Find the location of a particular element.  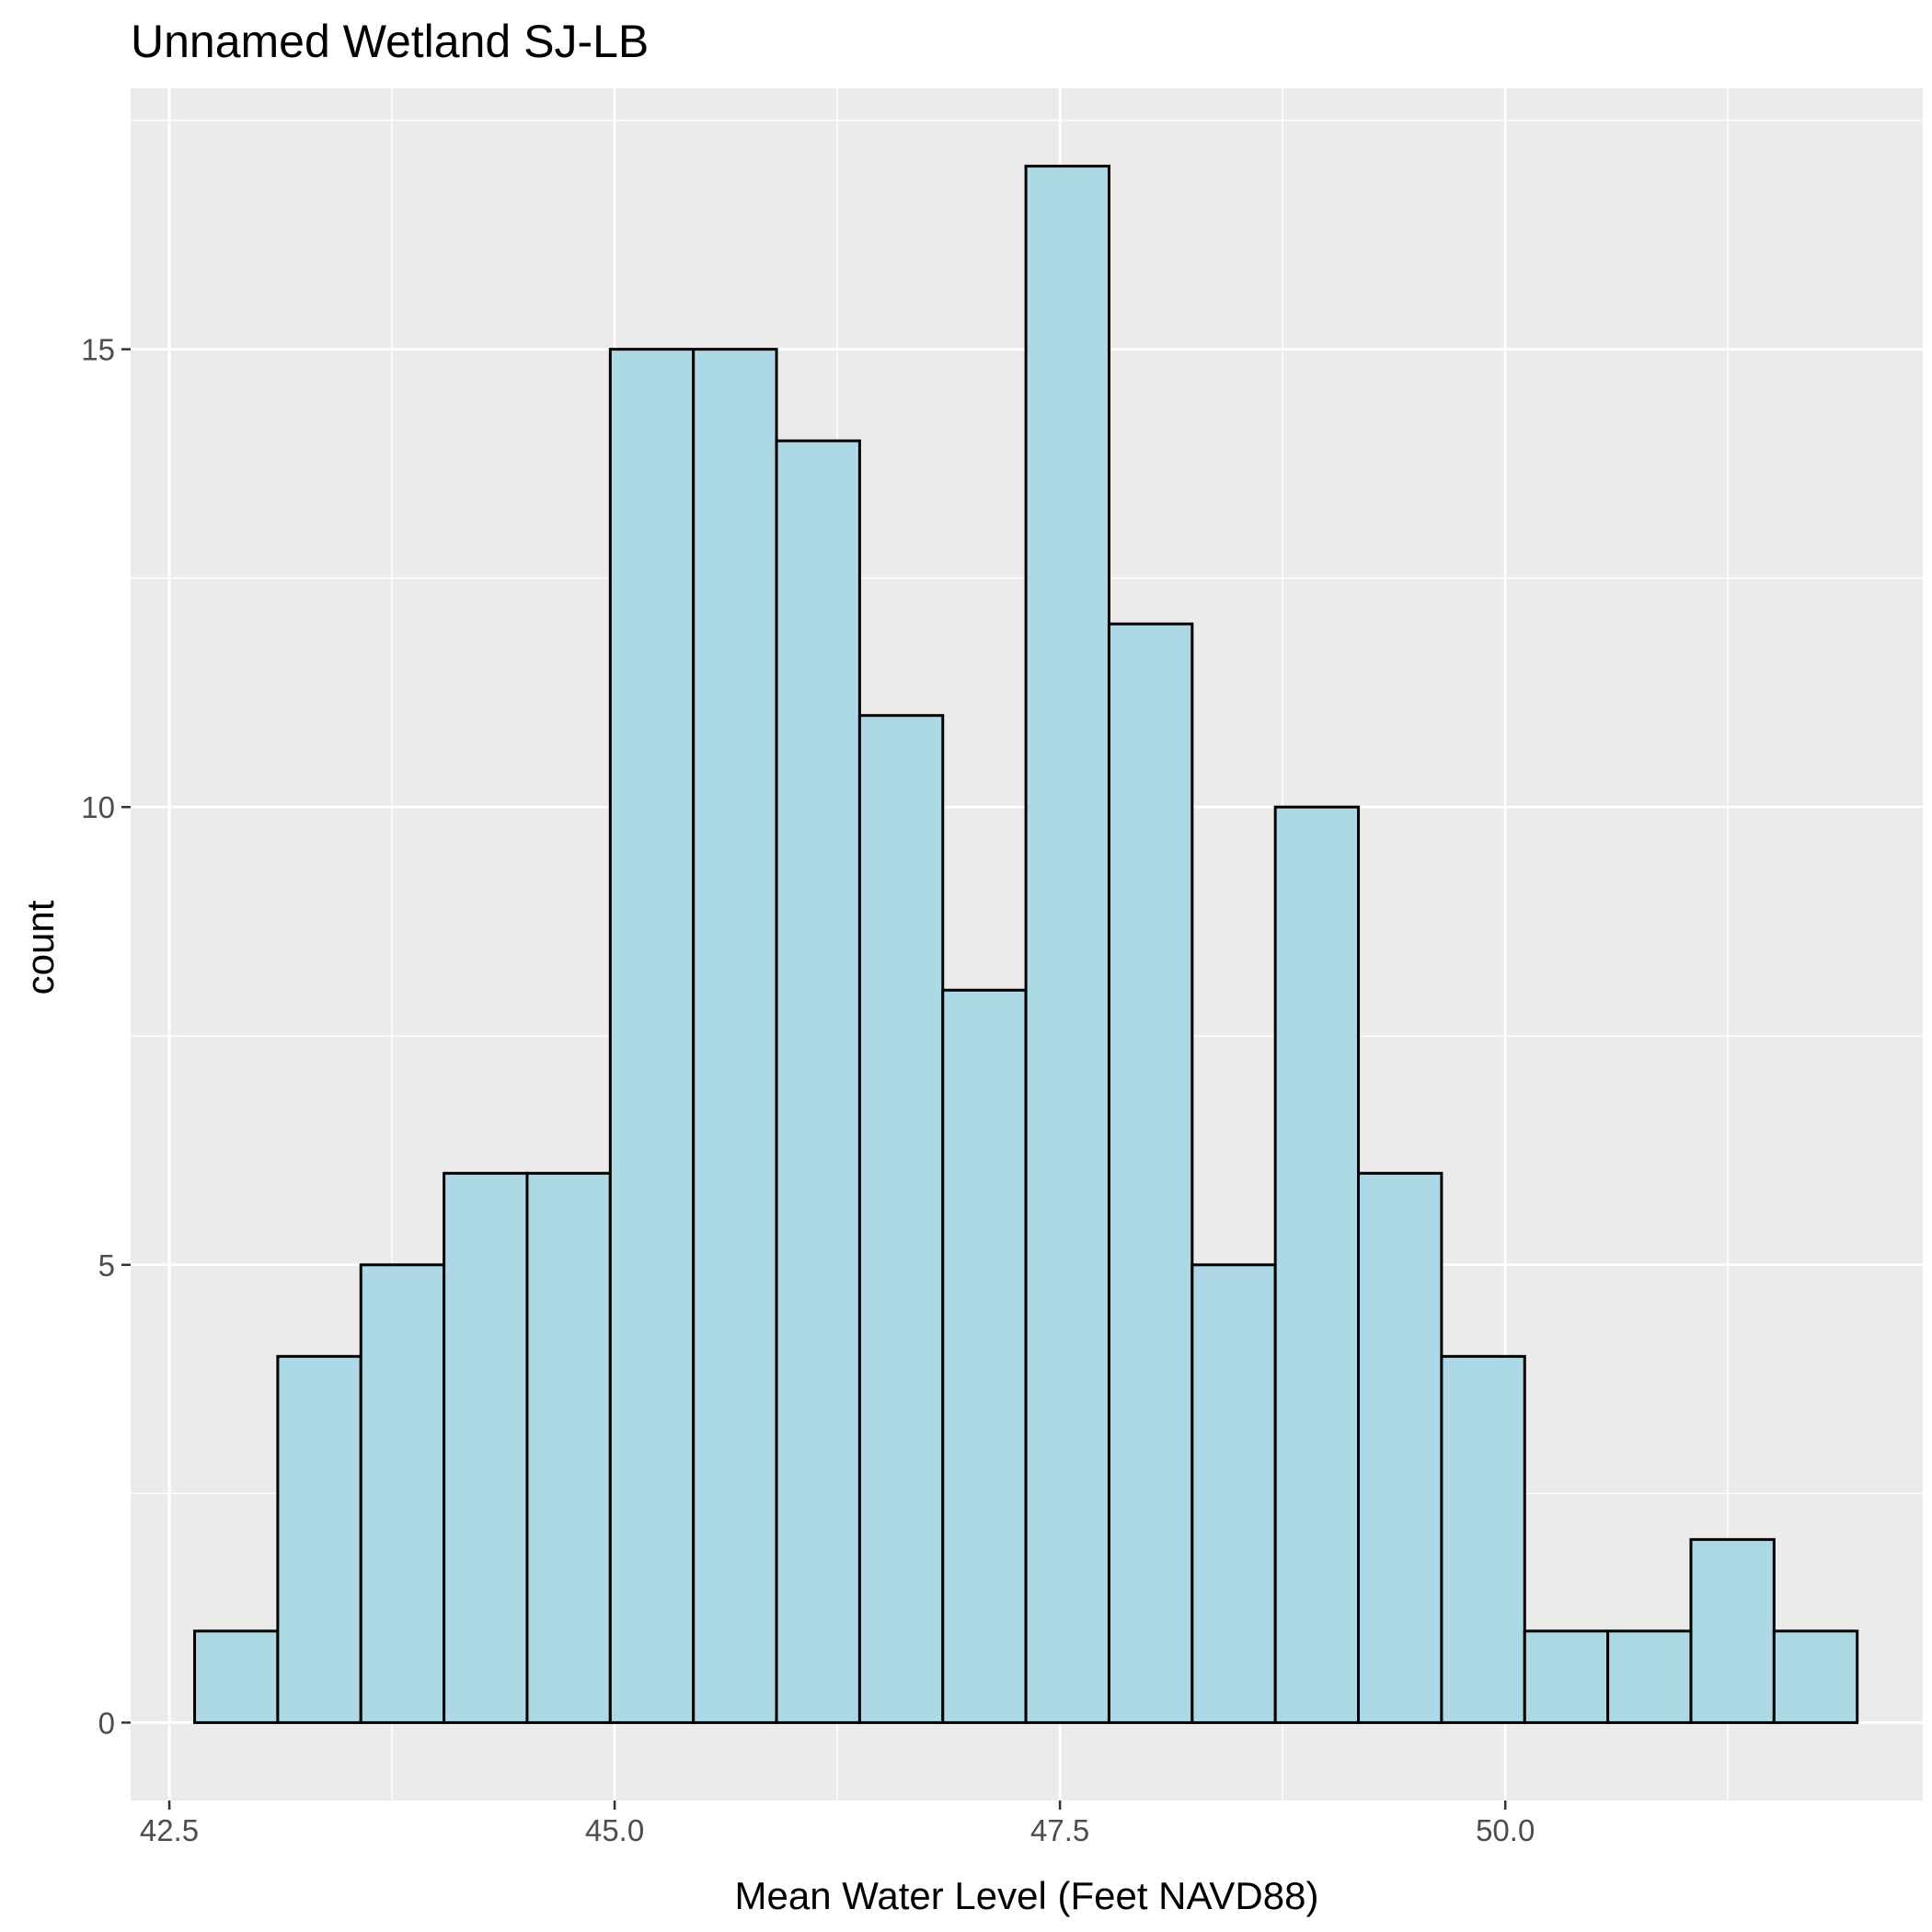

y-tick-label: 10 is located at coordinates (98, 807).